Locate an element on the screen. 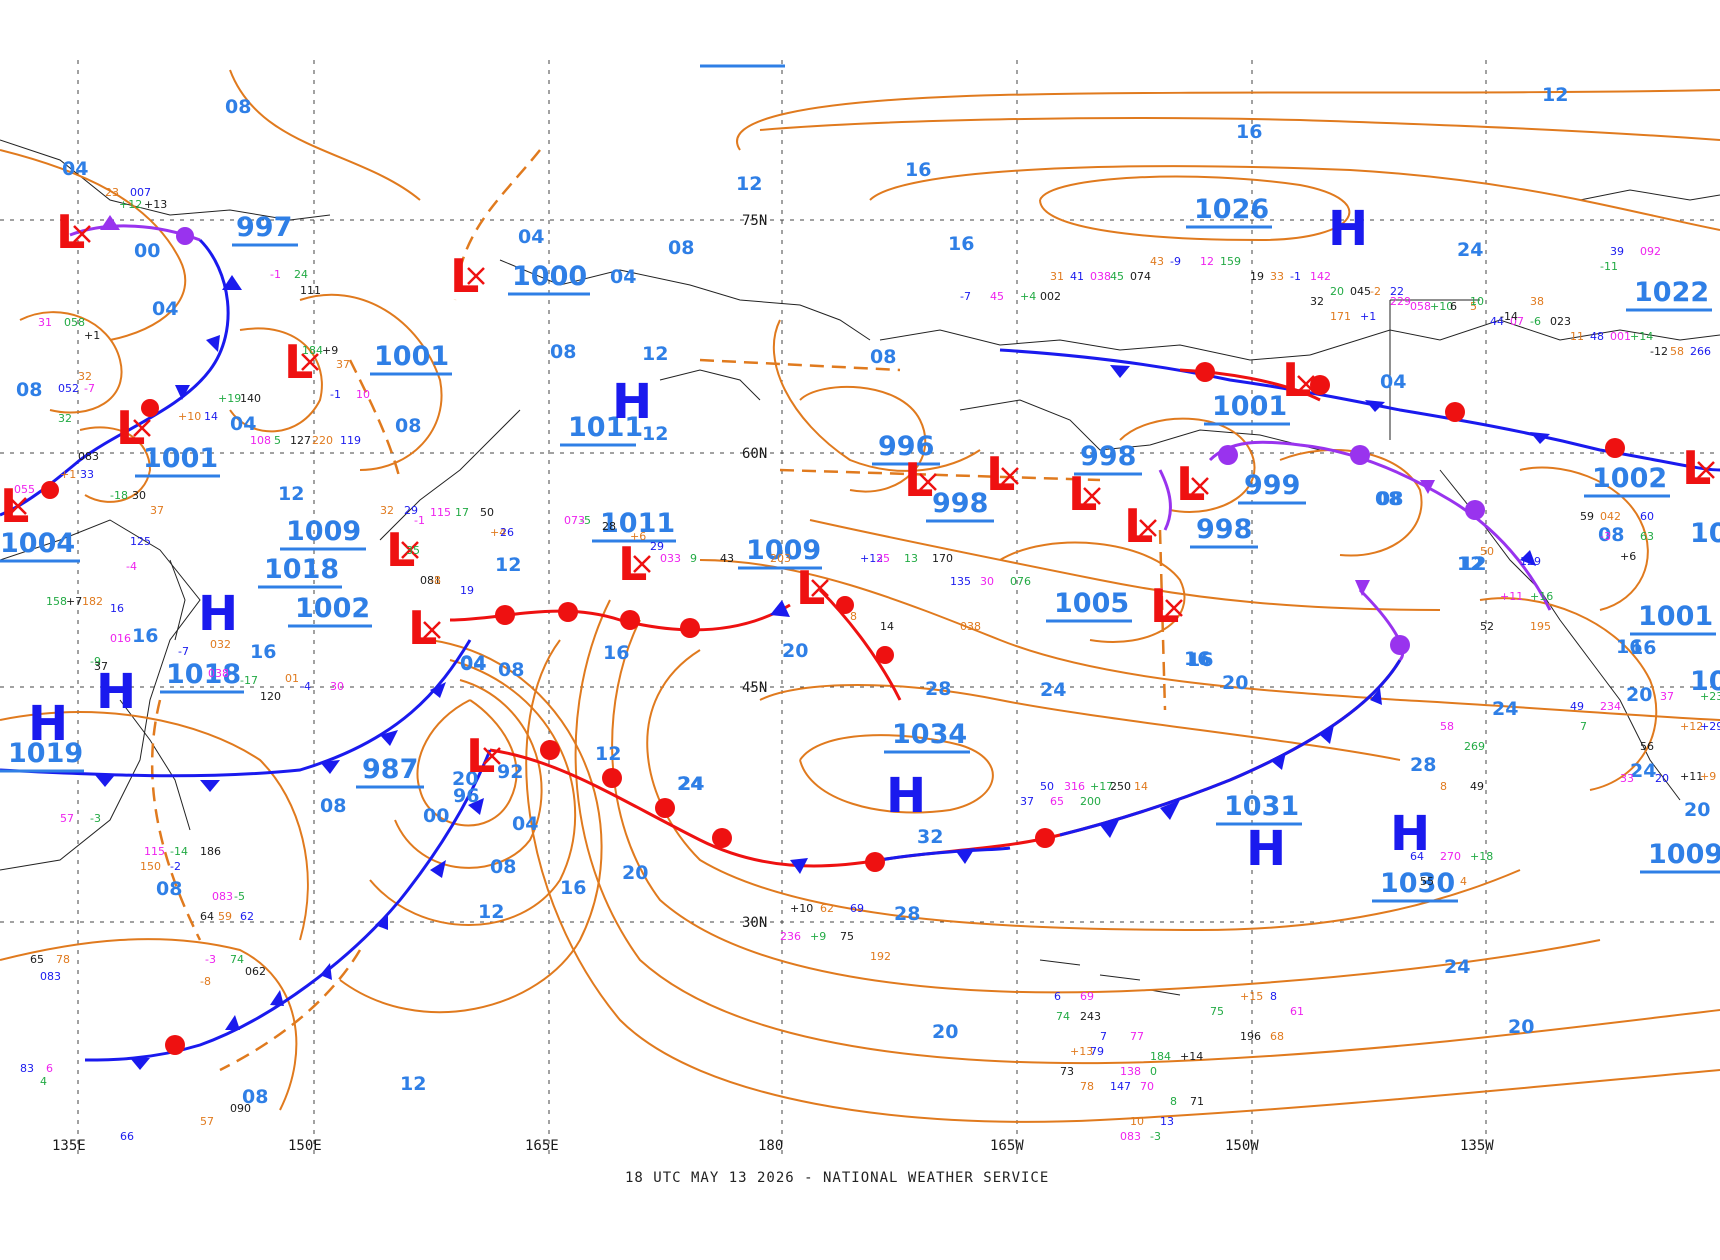 The height and width of the screenshot is (1260, 1720). lat-label-45n: 45N is located at coordinates (754, 688).